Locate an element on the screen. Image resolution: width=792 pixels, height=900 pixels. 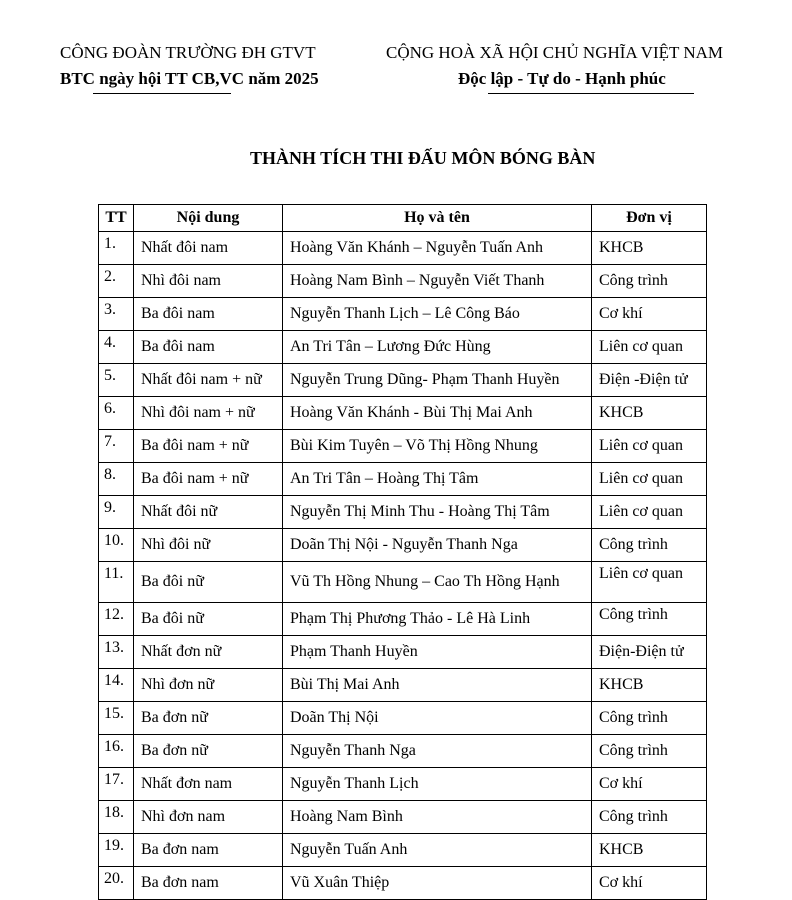
athlete-names: Nguyễn Tuấn Anh is located at coordinates (437, 850).